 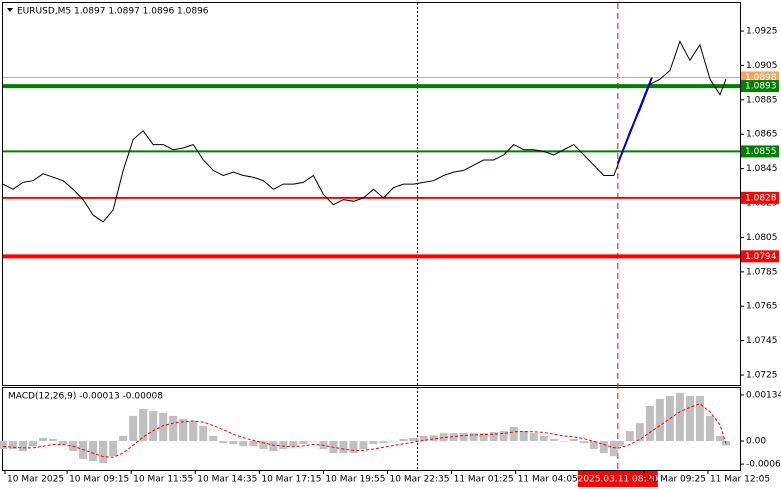 What do you see at coordinates (762, 32) in the screenshot?
I see `y-tick-label: 1.0925` at bounding box center [762, 32].